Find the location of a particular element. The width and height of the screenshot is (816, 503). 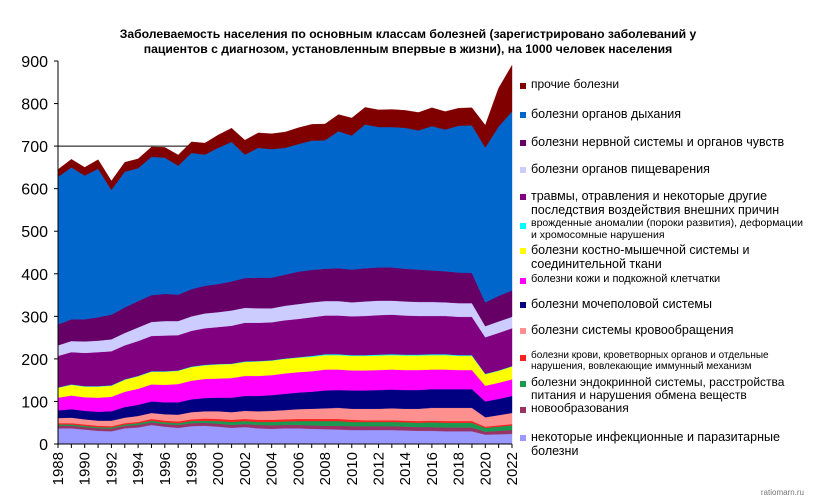

legend-item: болезни мочеполовой системы is located at coordinates (665, 304).